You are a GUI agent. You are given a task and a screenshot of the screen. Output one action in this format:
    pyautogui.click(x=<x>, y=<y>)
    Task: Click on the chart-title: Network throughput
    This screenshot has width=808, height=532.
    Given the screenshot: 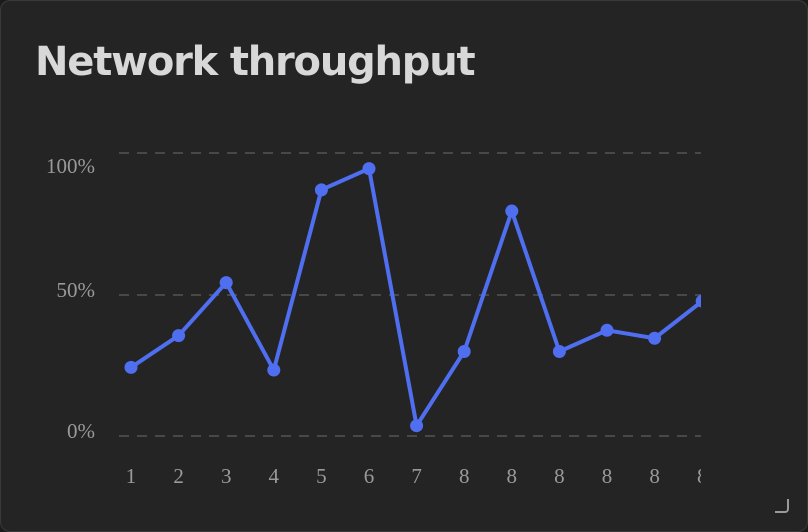 What is the action you would take?
    pyautogui.click(x=255, y=62)
    